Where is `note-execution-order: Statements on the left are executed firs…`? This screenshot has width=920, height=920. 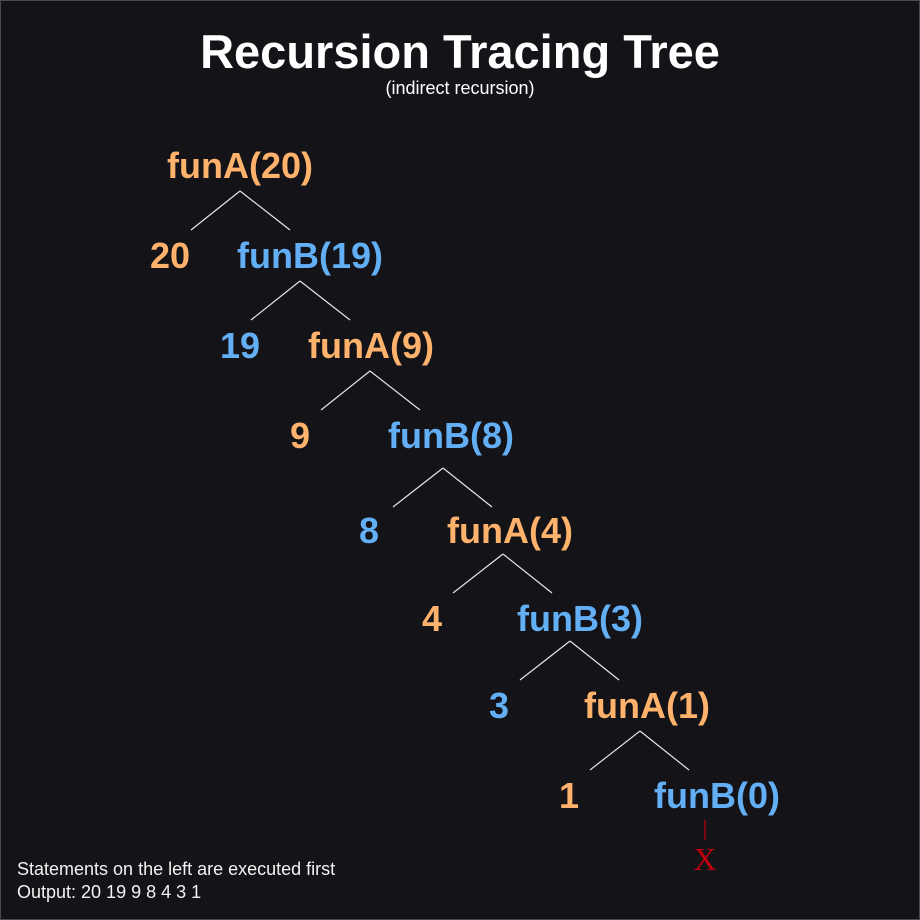
note-execution-order: Statements on the left are executed firs… is located at coordinates (176, 869).